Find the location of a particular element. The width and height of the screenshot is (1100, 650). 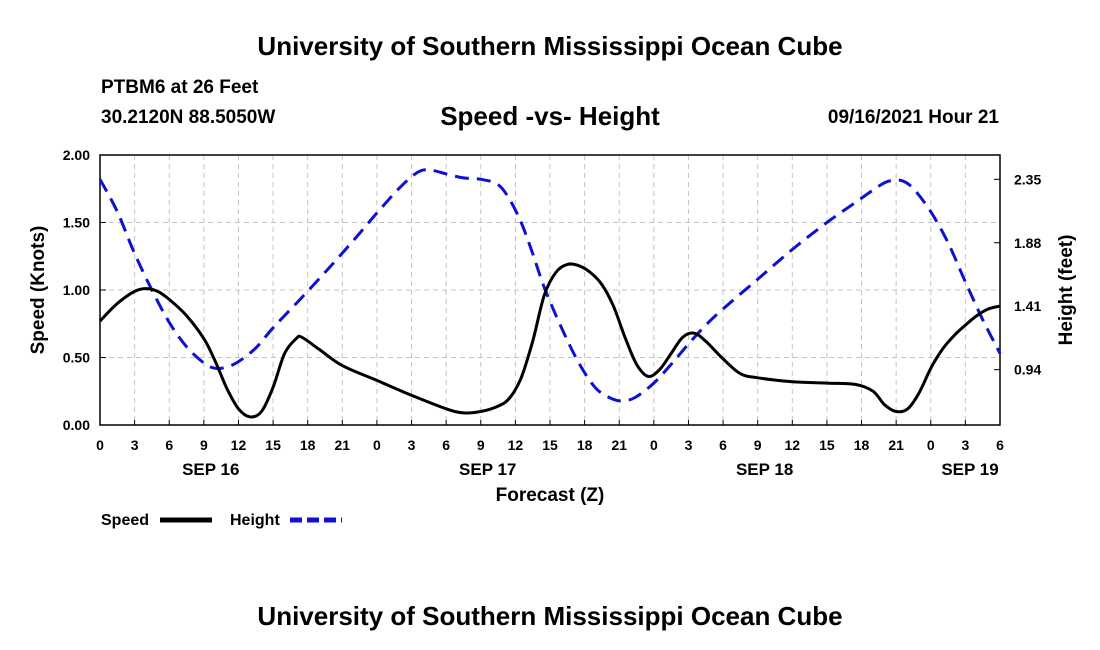

y-tick-label: 2.00 is located at coordinates (76, 155).